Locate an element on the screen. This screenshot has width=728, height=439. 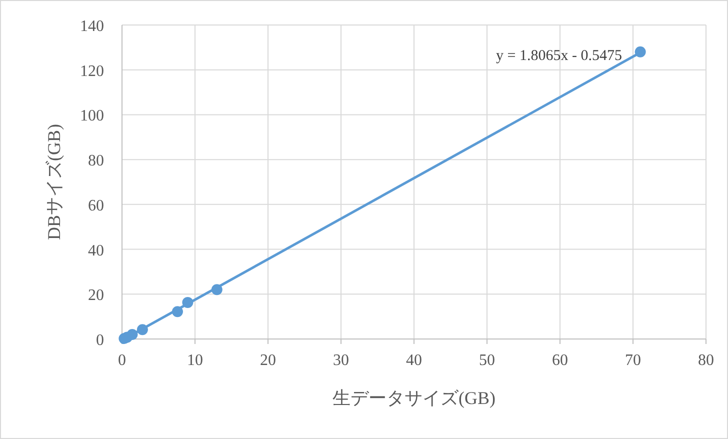
y-tick-label: 100 is located at coordinates (92, 116).